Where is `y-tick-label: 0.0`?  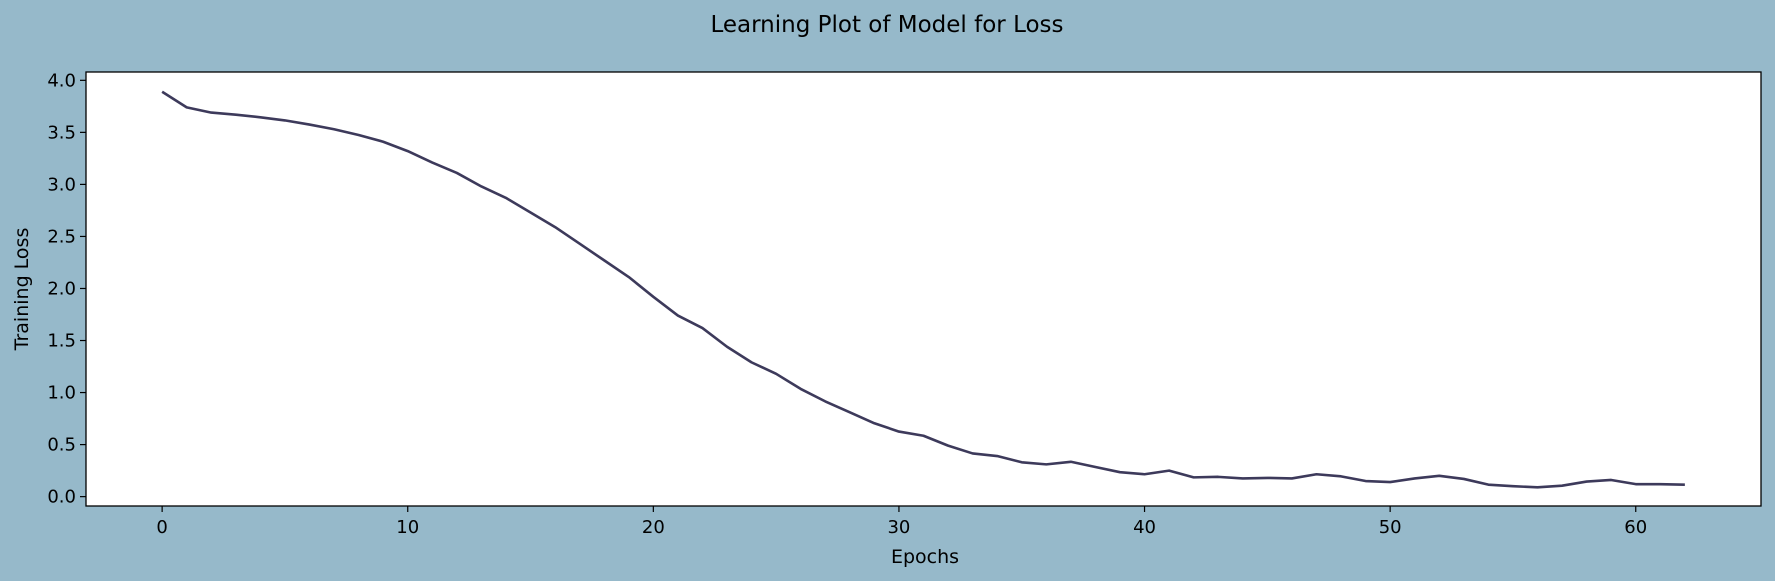 y-tick-label: 0.0 is located at coordinates (61, 497).